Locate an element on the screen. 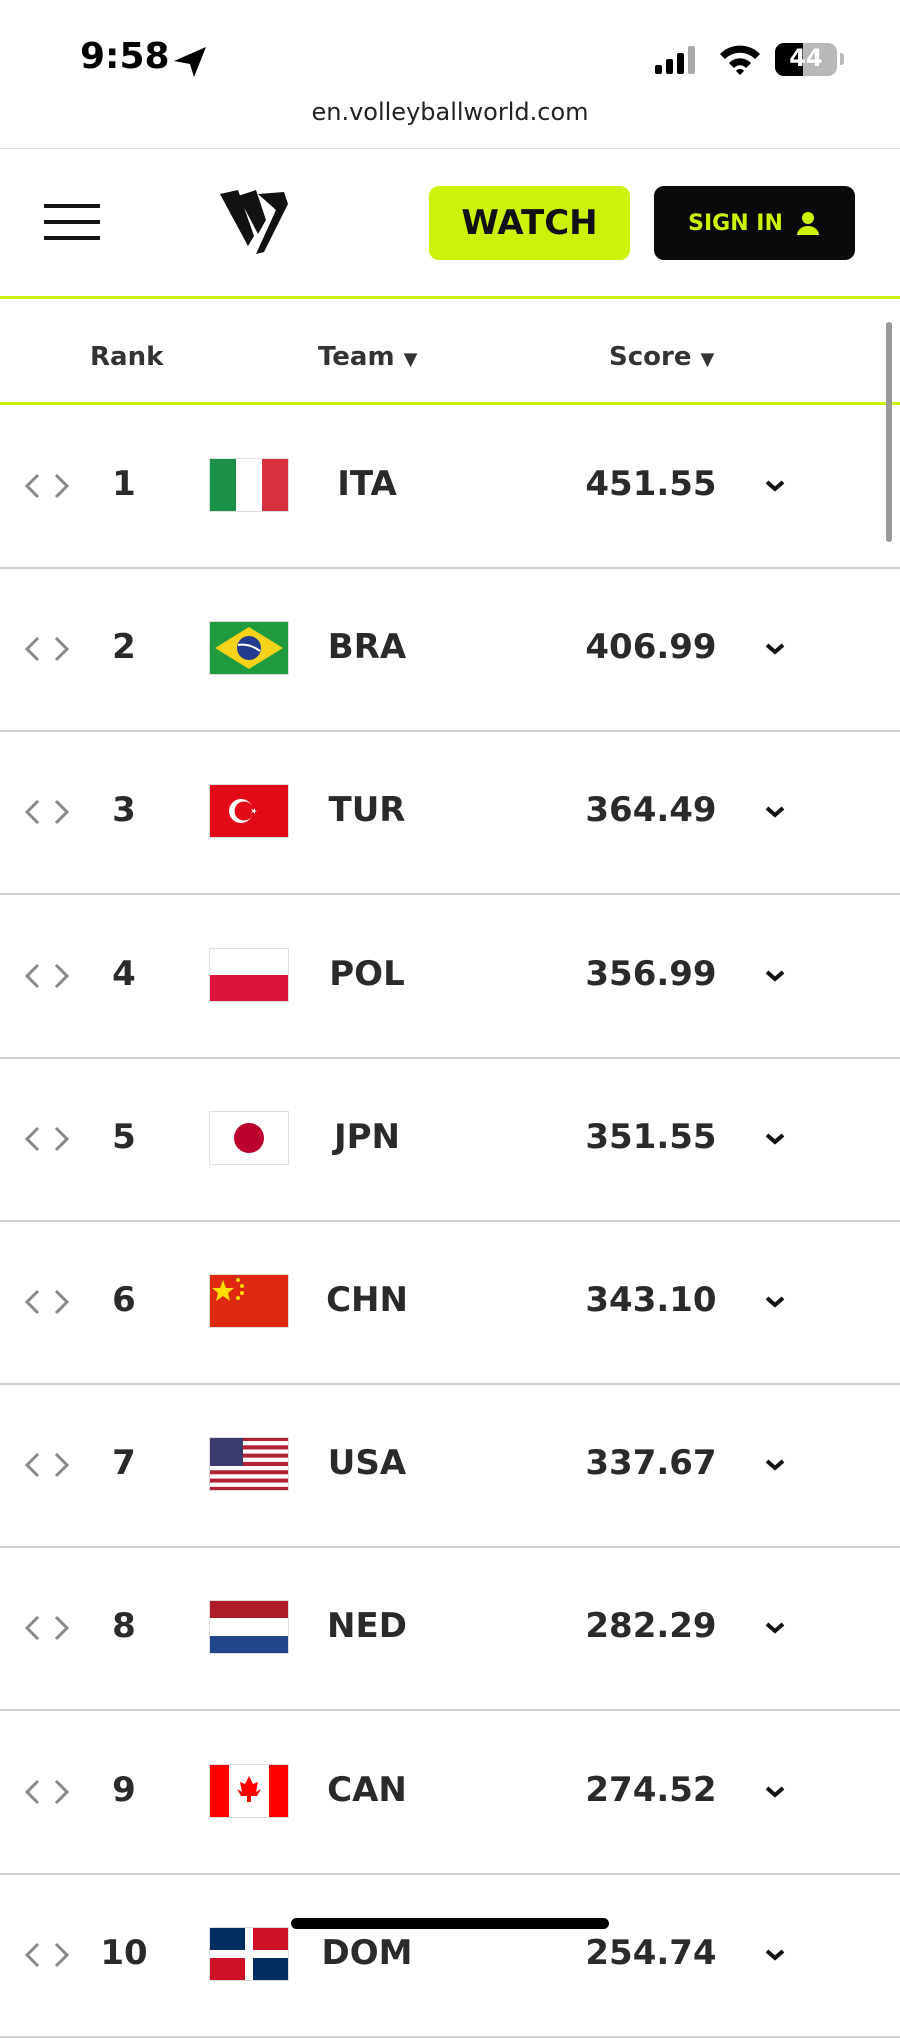  ranking-row: 4 POL 356.99 is located at coordinates (450, 976).